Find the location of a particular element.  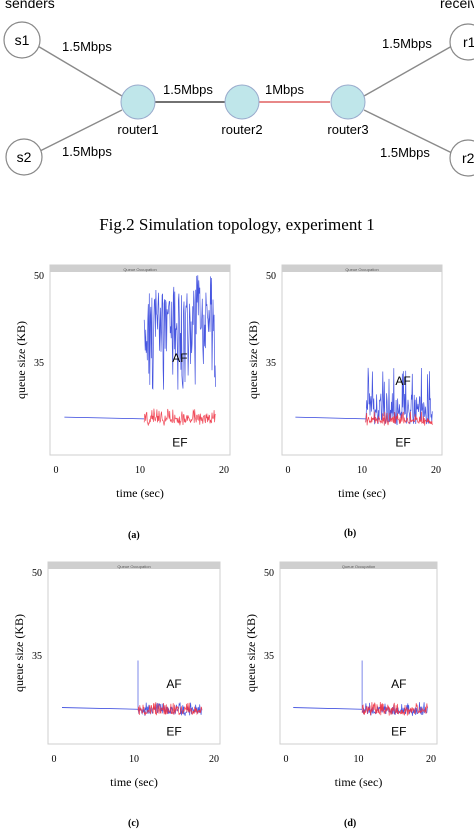

link-label-s1-router1: 1.5Mbps is located at coordinates (87, 46).